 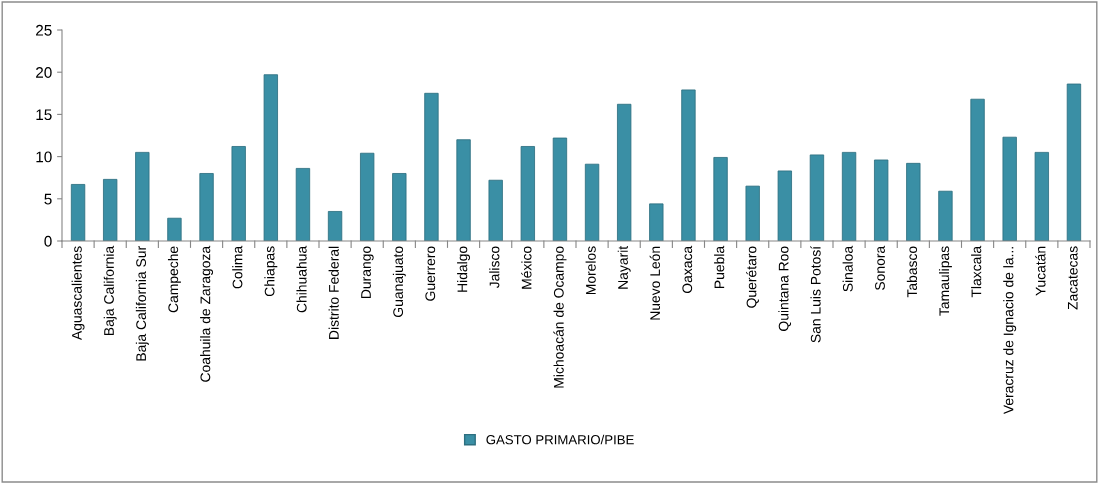 What do you see at coordinates (752, 277) in the screenshot?
I see `x-tick-label: Querétaro` at bounding box center [752, 277].